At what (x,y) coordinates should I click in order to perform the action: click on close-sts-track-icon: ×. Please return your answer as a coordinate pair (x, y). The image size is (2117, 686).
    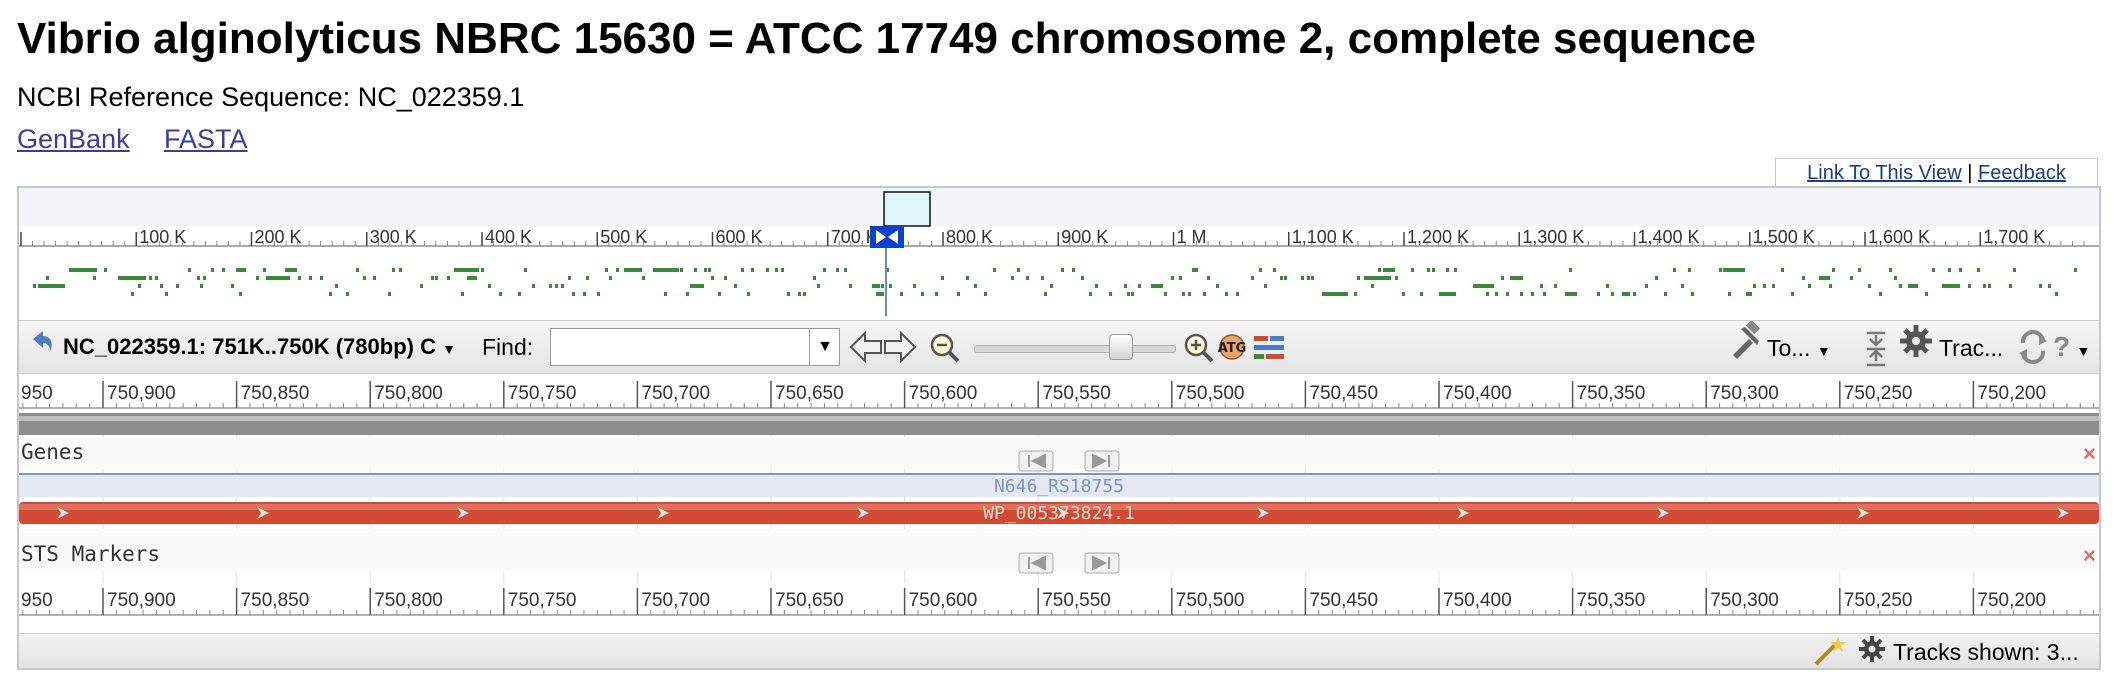
    Looking at the image, I should click on (2089, 555).